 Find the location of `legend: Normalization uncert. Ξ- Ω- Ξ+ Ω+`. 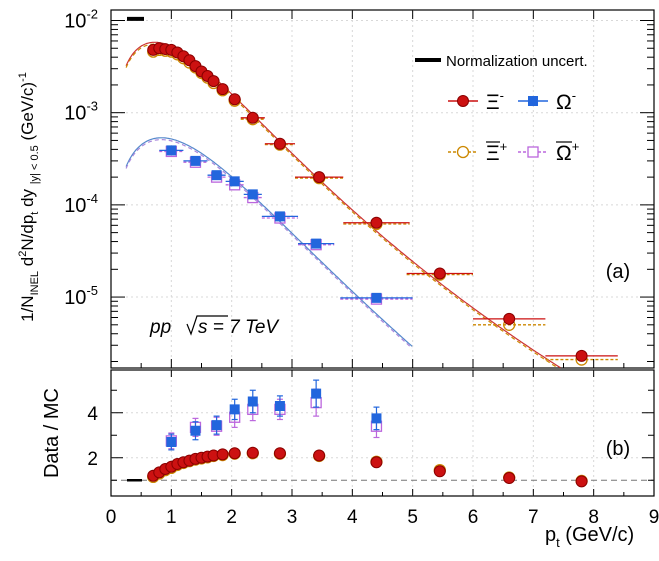

legend: Normalization uncert. Ξ- Ω- Ξ+ Ω+ is located at coordinates (501, 109).